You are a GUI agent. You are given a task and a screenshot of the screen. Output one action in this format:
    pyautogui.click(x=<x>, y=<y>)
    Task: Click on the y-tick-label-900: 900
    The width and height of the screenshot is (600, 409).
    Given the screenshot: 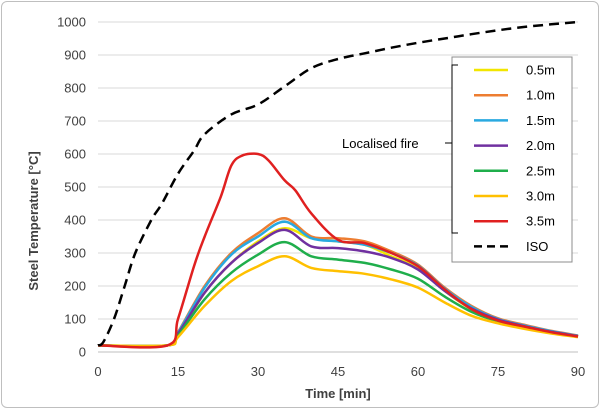 What is the action you would take?
    pyautogui.click(x=75, y=55)
    